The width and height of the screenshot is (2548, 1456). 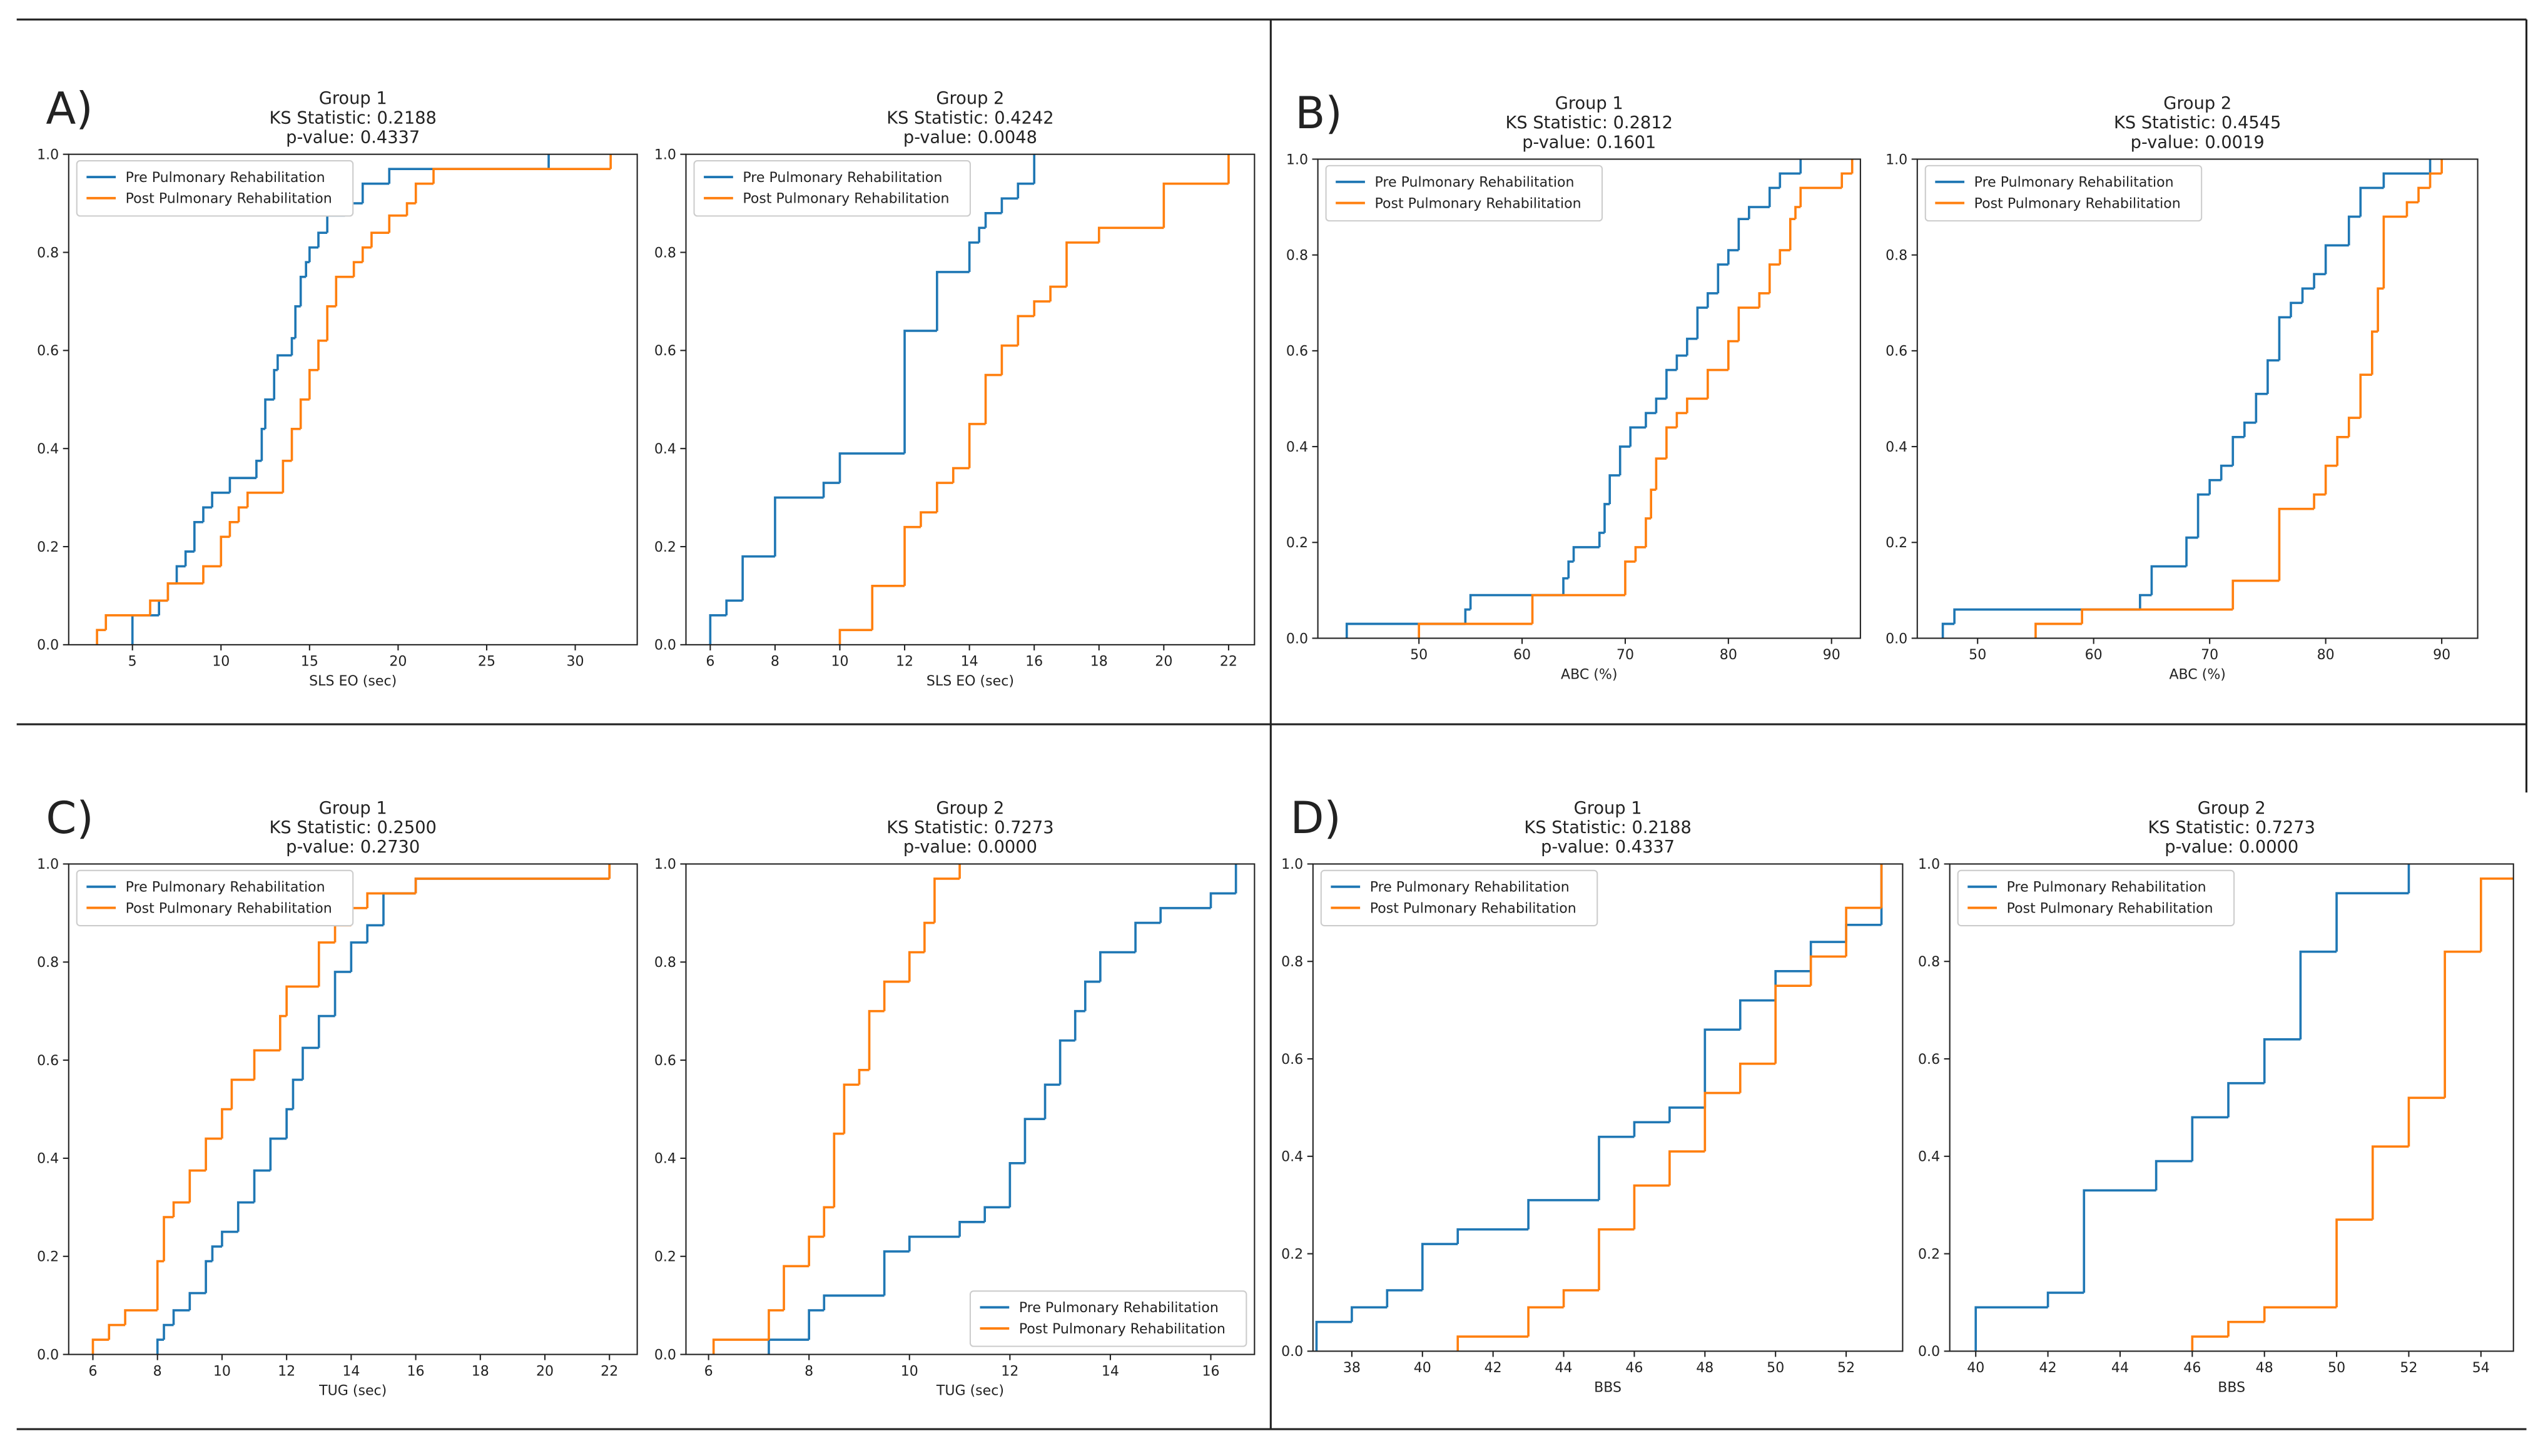 I want to click on subplot-stat: KS Statistic: 0.2812, so click(x=1590, y=123).